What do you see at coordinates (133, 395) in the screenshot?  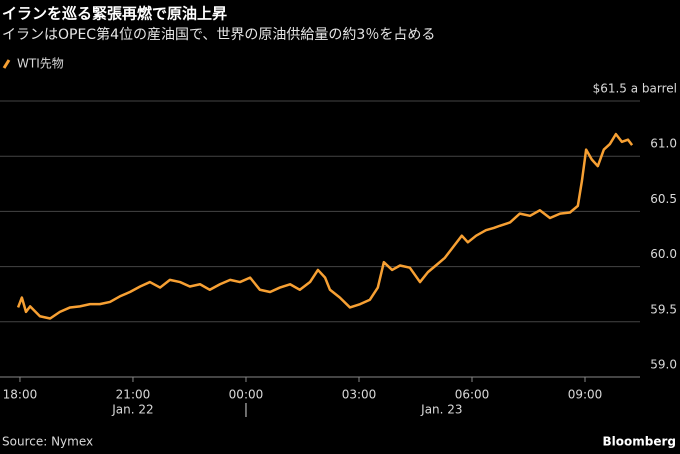 I see `x-tick-label: 21:00` at bounding box center [133, 395].